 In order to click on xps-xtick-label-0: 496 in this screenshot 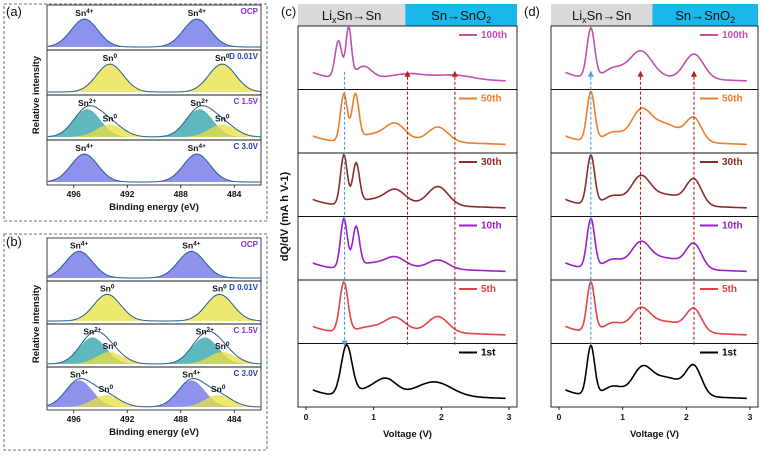, I will do `click(74, 419)`.